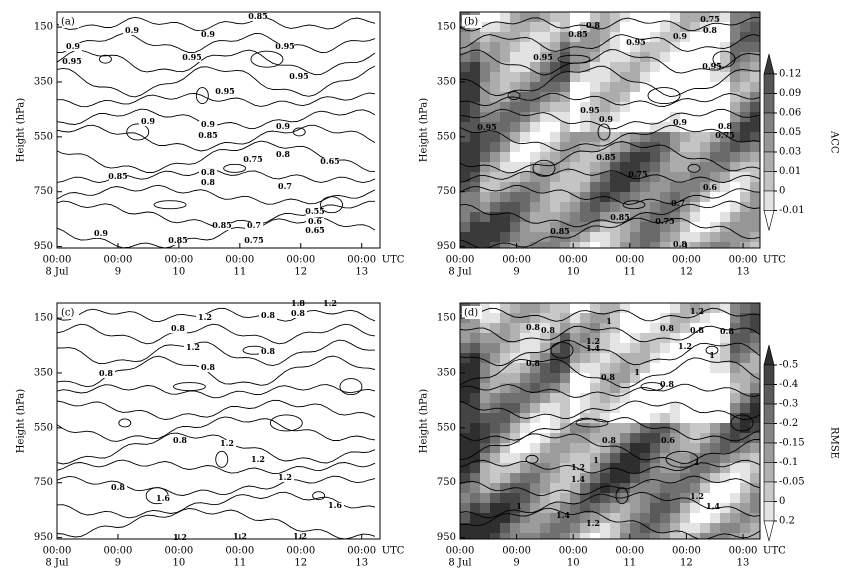  Describe the element at coordinates (790, 113) in the screenshot. I see `colorbar-tick-label: 0.06` at that location.